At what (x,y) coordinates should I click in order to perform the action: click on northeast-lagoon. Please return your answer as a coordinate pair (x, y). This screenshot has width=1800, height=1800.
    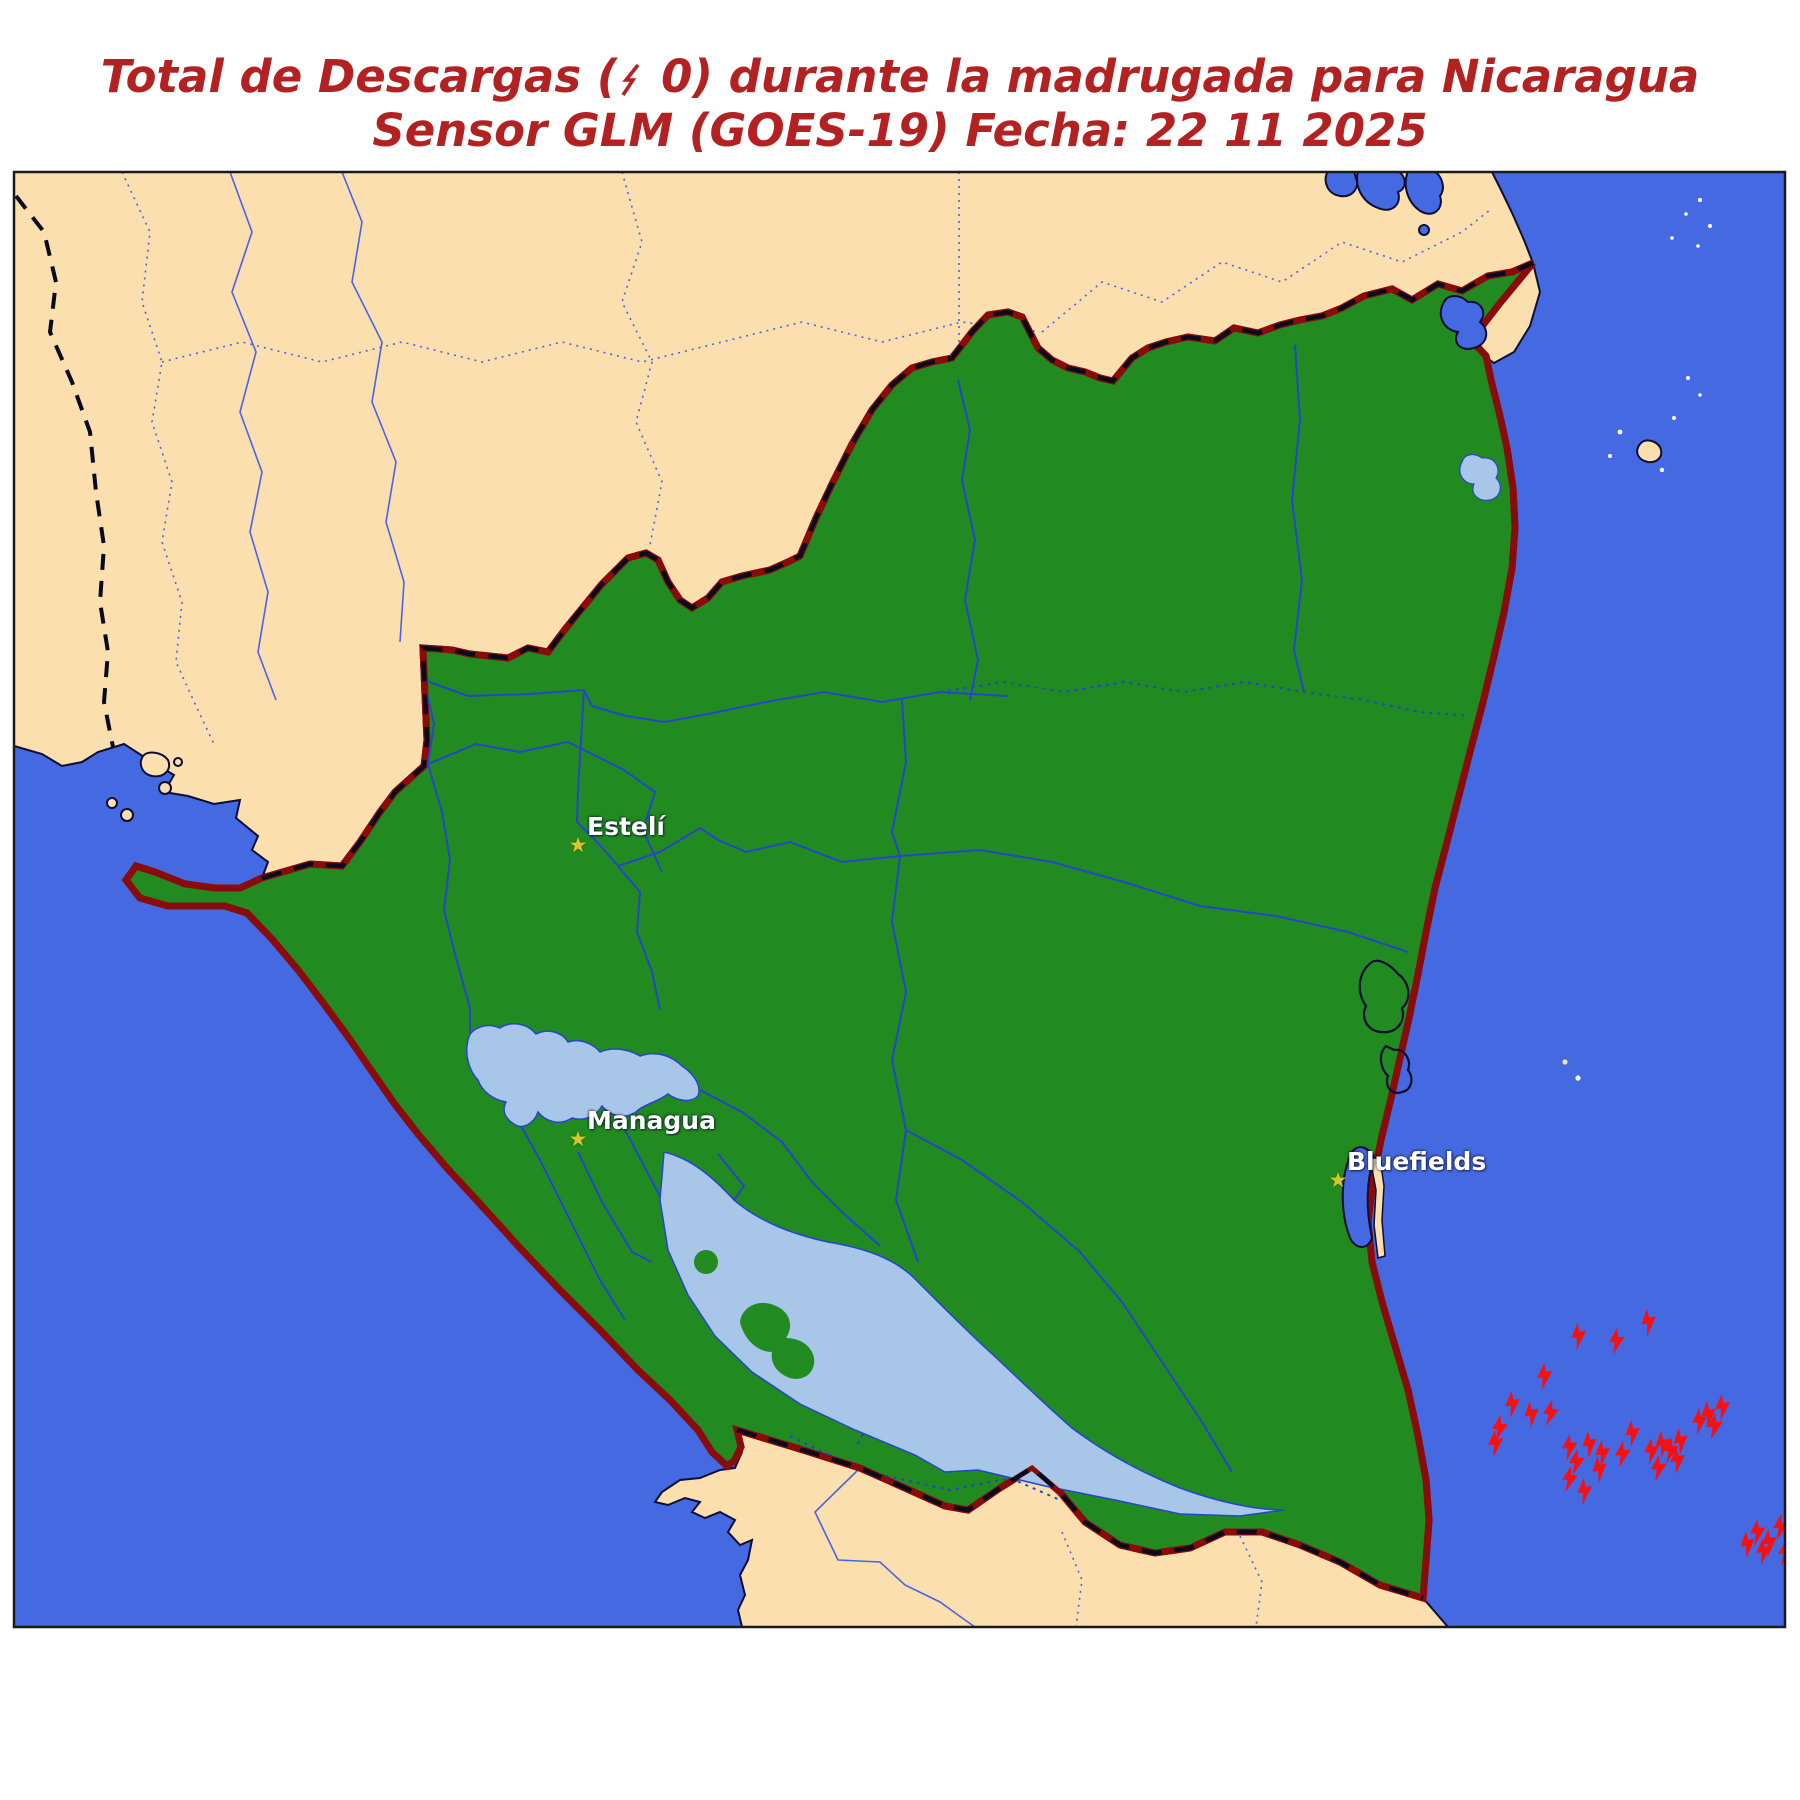
    Looking at the image, I should click on (1480, 477).